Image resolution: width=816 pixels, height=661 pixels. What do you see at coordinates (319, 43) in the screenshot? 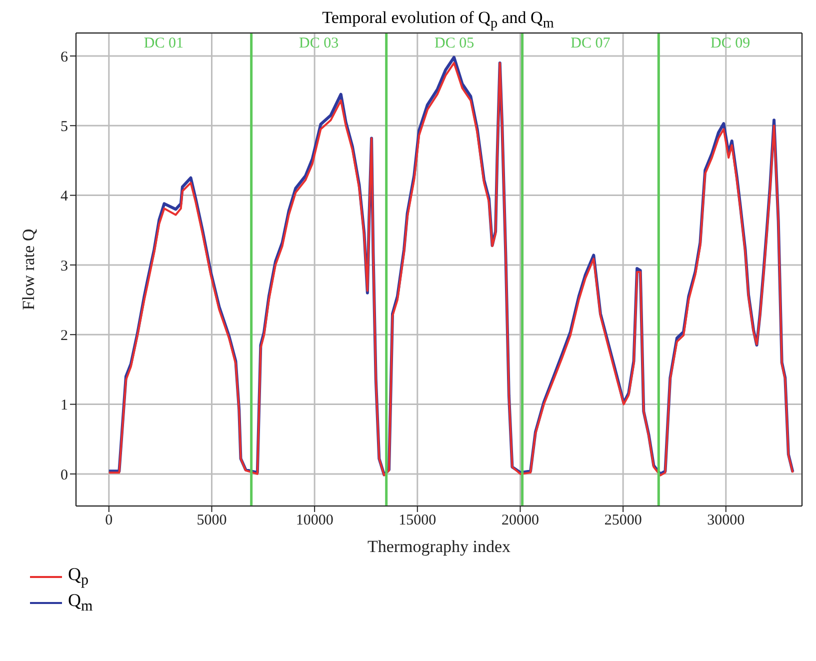
I see `annotation: DC 03` at bounding box center [319, 43].